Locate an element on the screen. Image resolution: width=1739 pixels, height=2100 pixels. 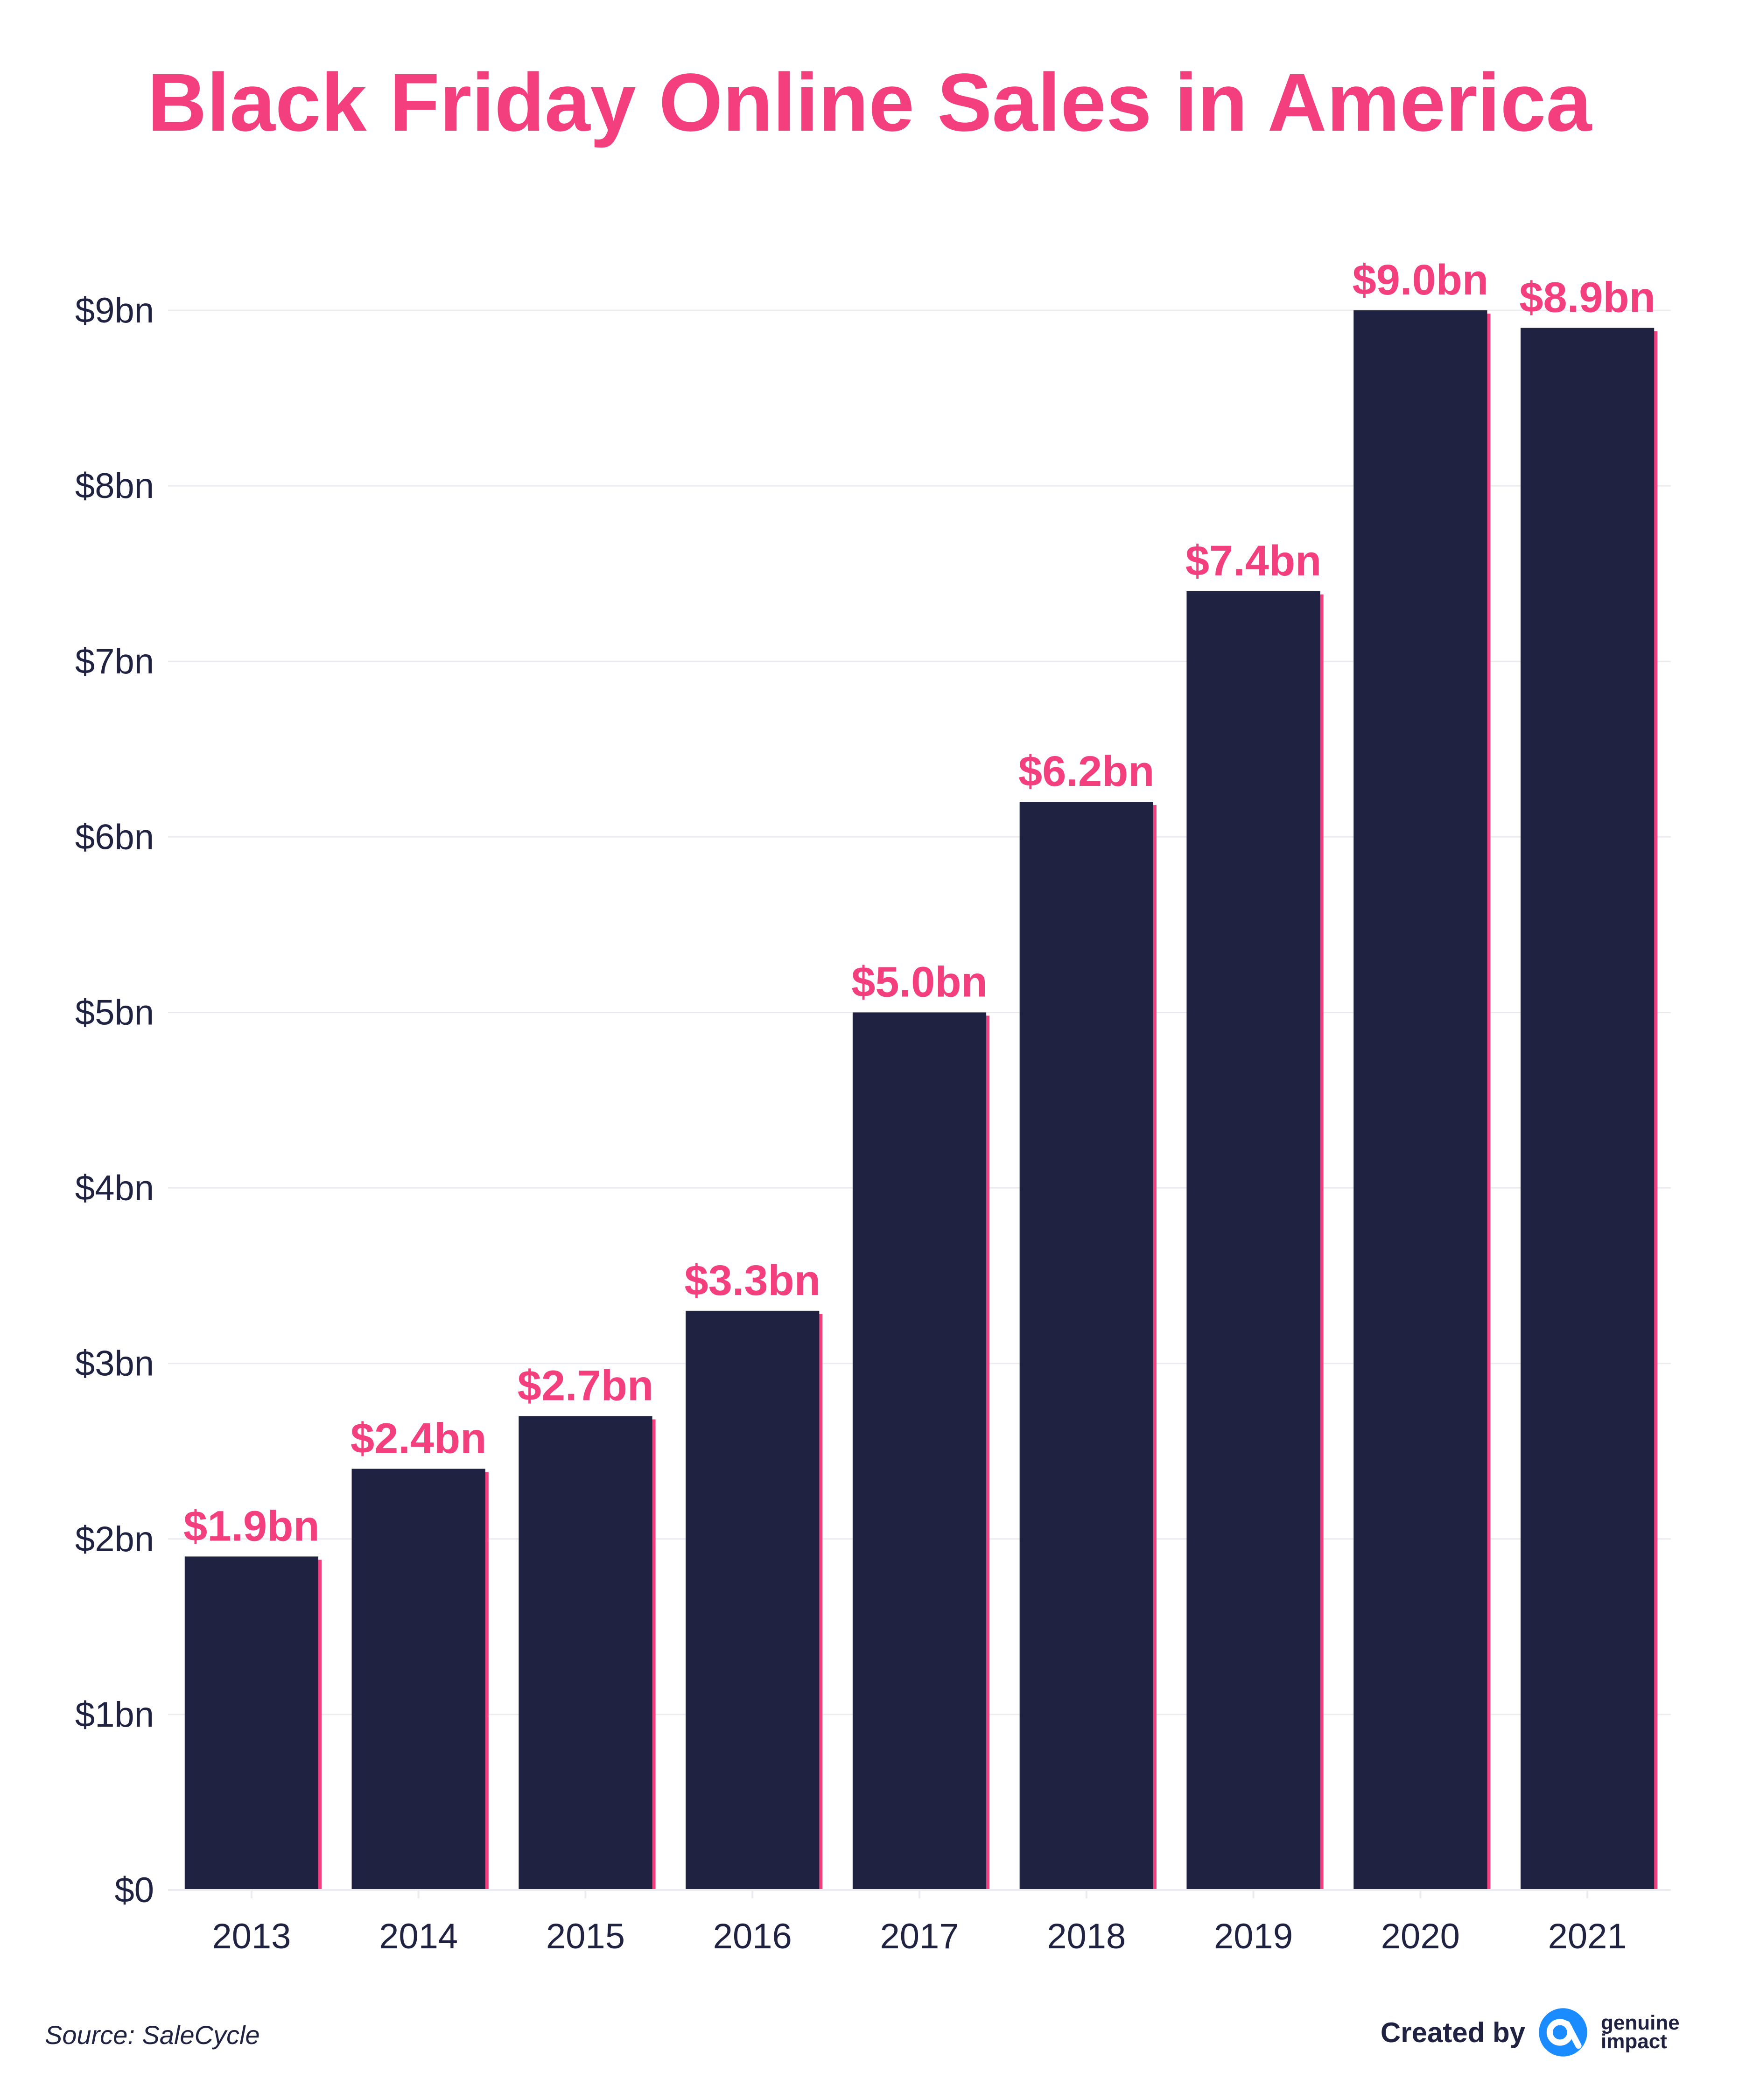
x-tick-label: 2019 is located at coordinates (1253, 1936).